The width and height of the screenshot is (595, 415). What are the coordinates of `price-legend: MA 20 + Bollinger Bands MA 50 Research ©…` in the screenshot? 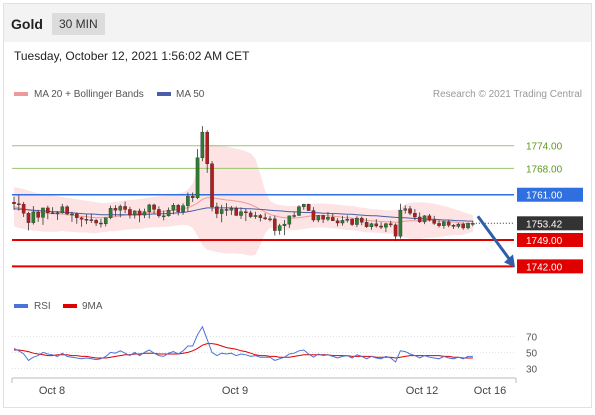 It's located at (298, 94).